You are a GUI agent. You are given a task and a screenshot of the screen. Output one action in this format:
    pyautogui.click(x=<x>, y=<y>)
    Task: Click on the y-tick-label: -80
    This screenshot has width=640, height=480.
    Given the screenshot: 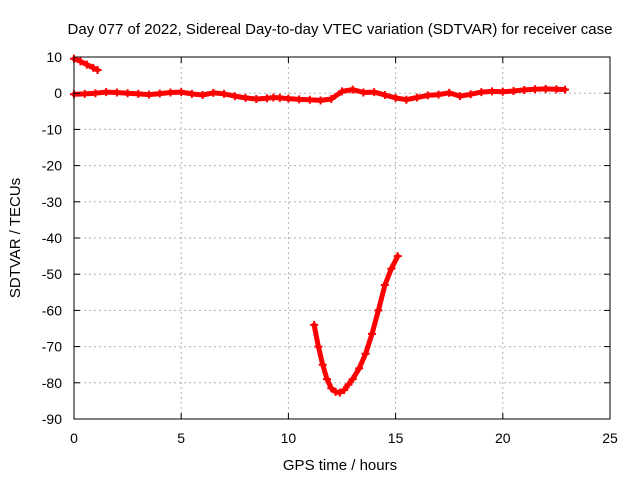 What is the action you would take?
    pyautogui.click(x=52, y=383)
    